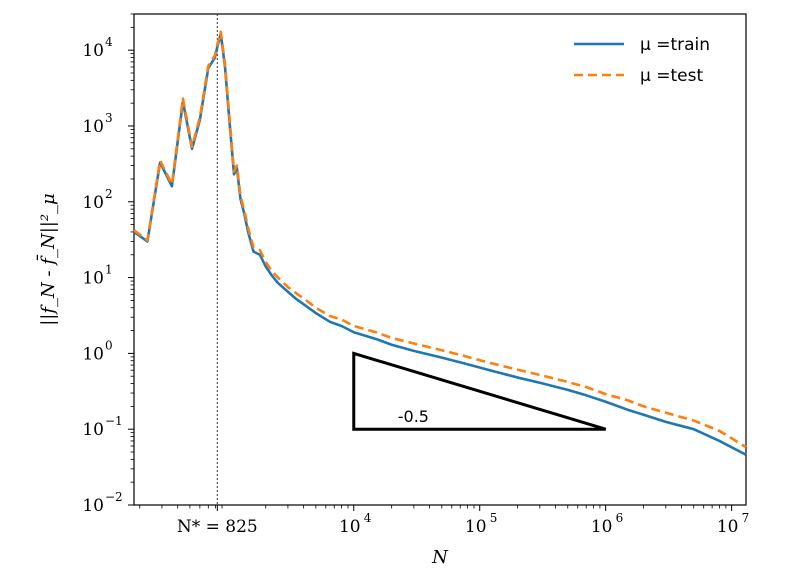 This screenshot has width=786, height=582. What do you see at coordinates (109, 194) in the screenshot?
I see `y-tick-exponent: 2` at bounding box center [109, 194].